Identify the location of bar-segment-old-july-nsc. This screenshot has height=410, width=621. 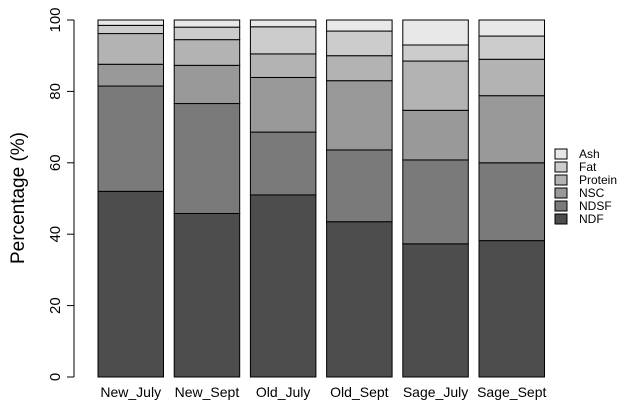
(283, 104).